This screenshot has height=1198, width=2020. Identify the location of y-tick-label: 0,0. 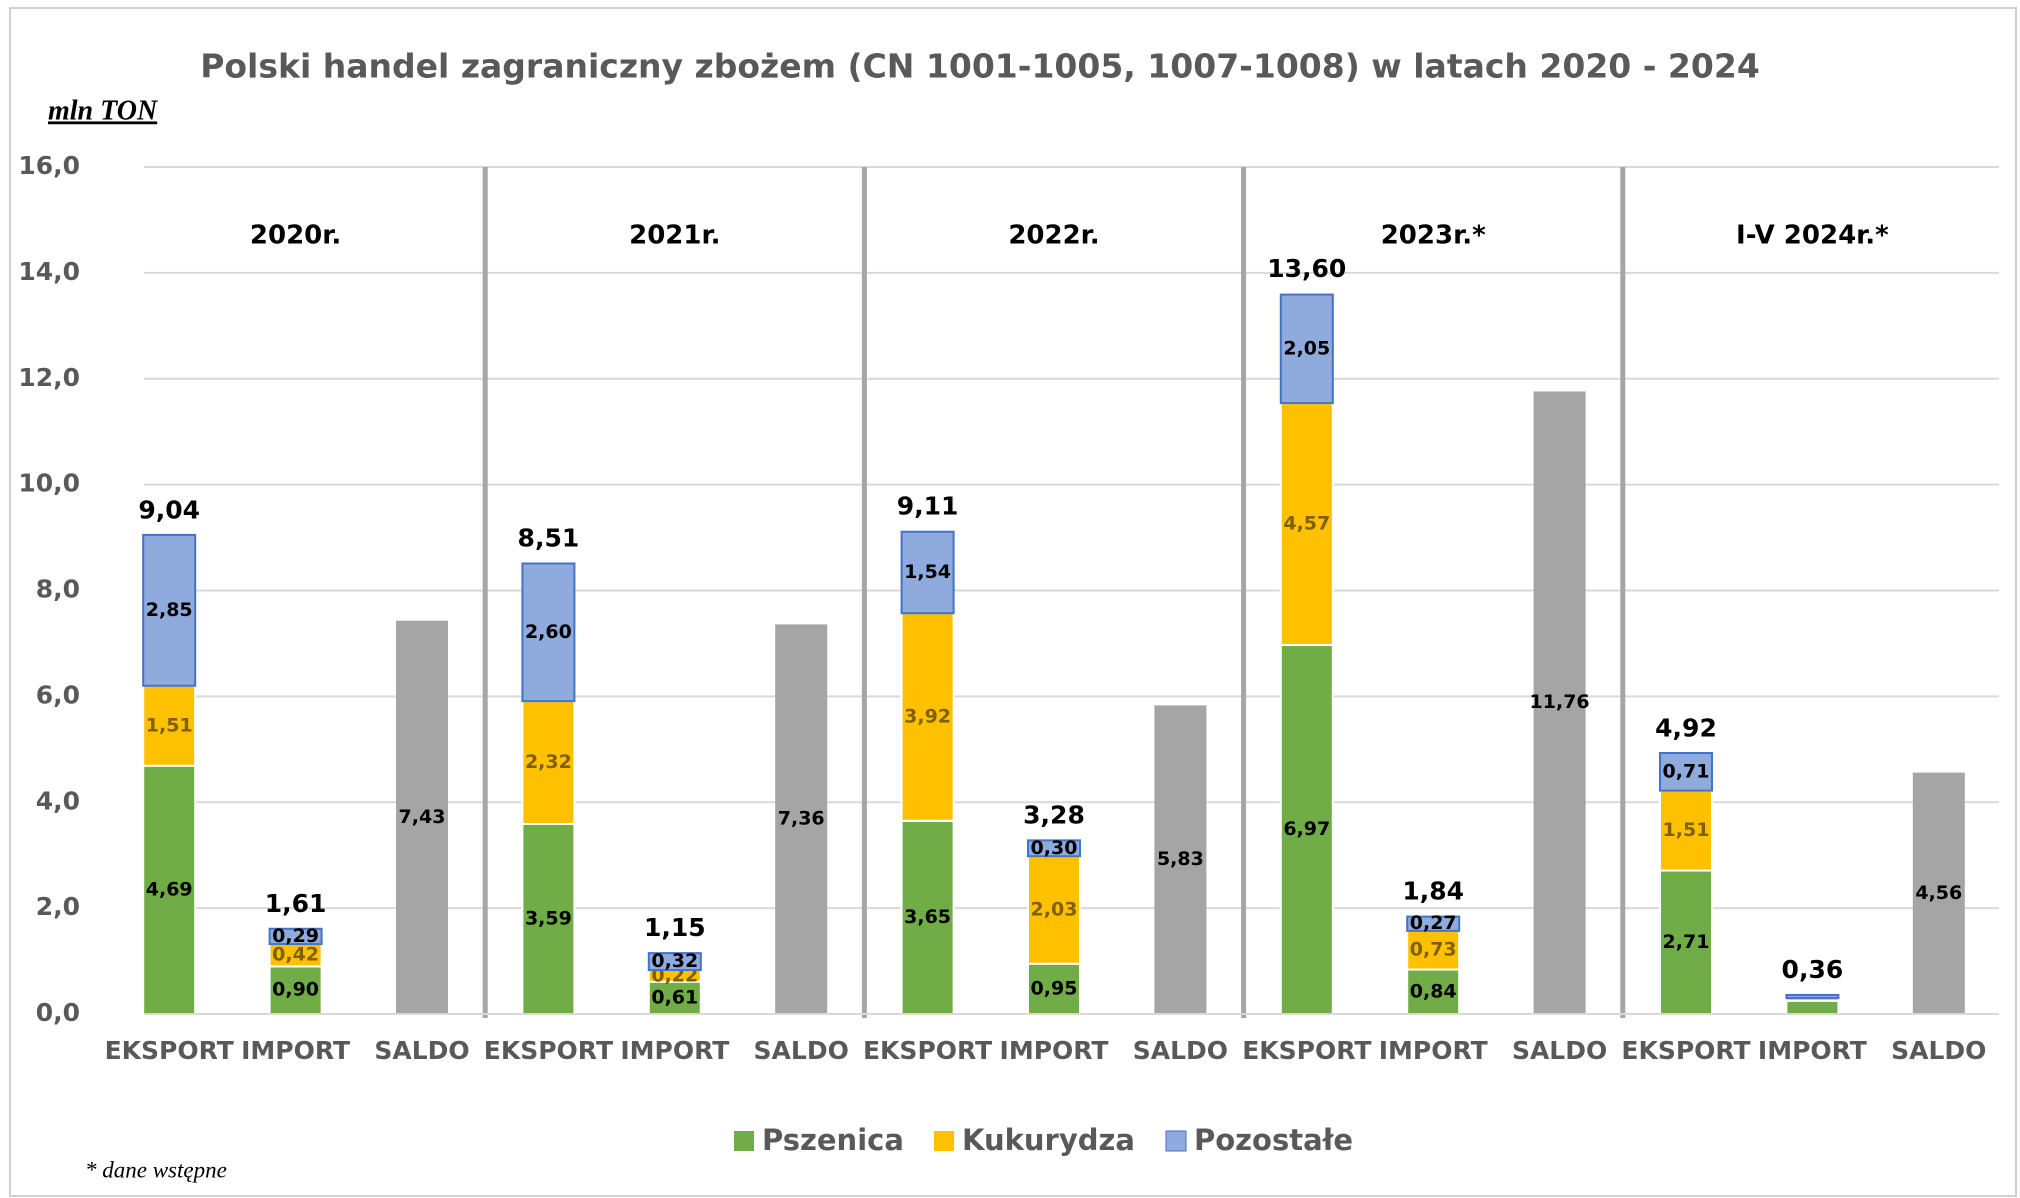
(58, 1012).